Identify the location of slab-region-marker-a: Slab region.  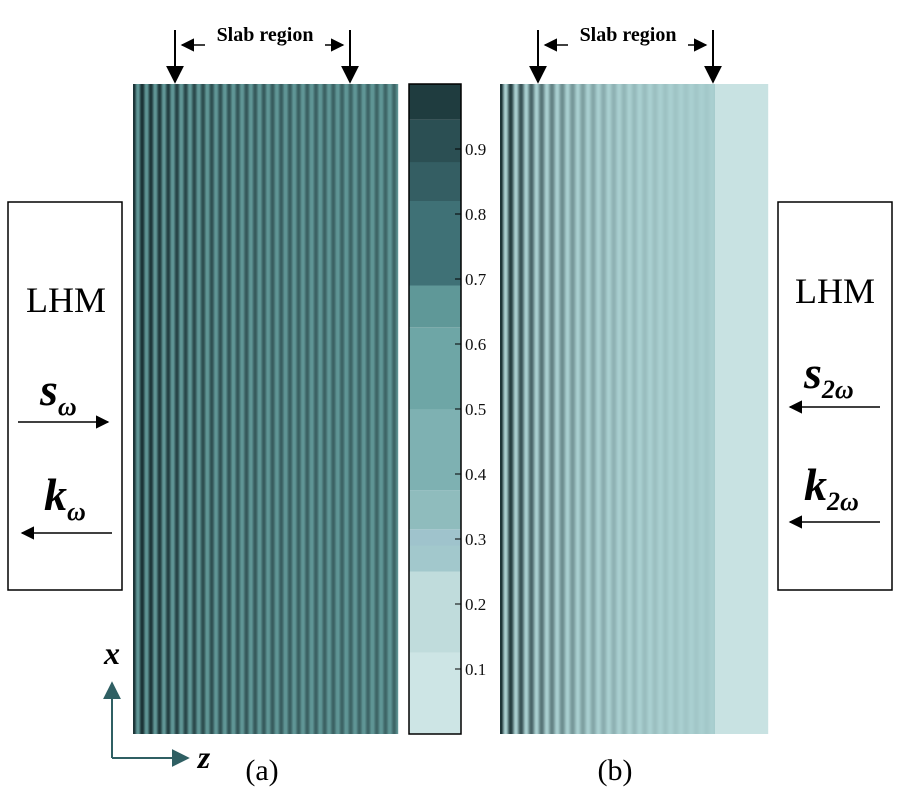
(262, 53).